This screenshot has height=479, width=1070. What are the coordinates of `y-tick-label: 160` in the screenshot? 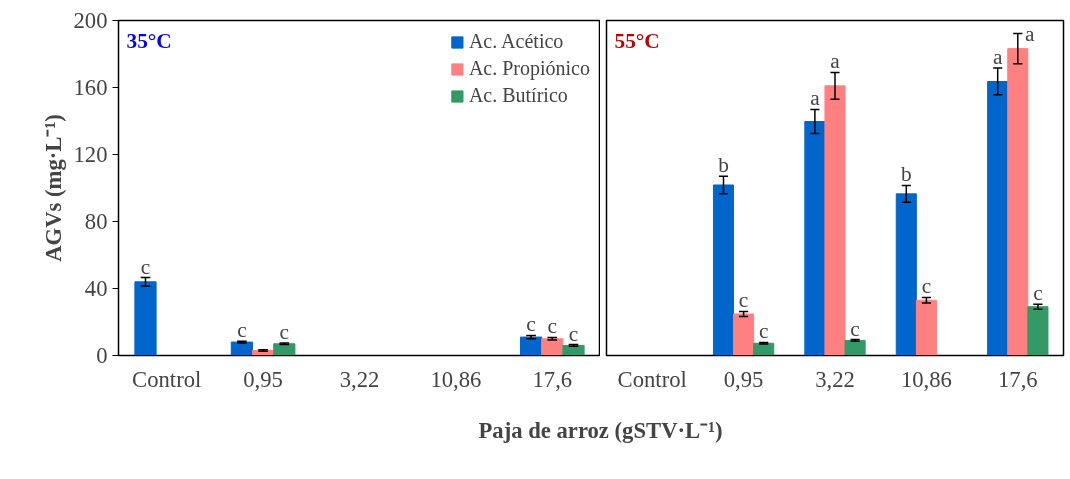 It's located at (90, 87).